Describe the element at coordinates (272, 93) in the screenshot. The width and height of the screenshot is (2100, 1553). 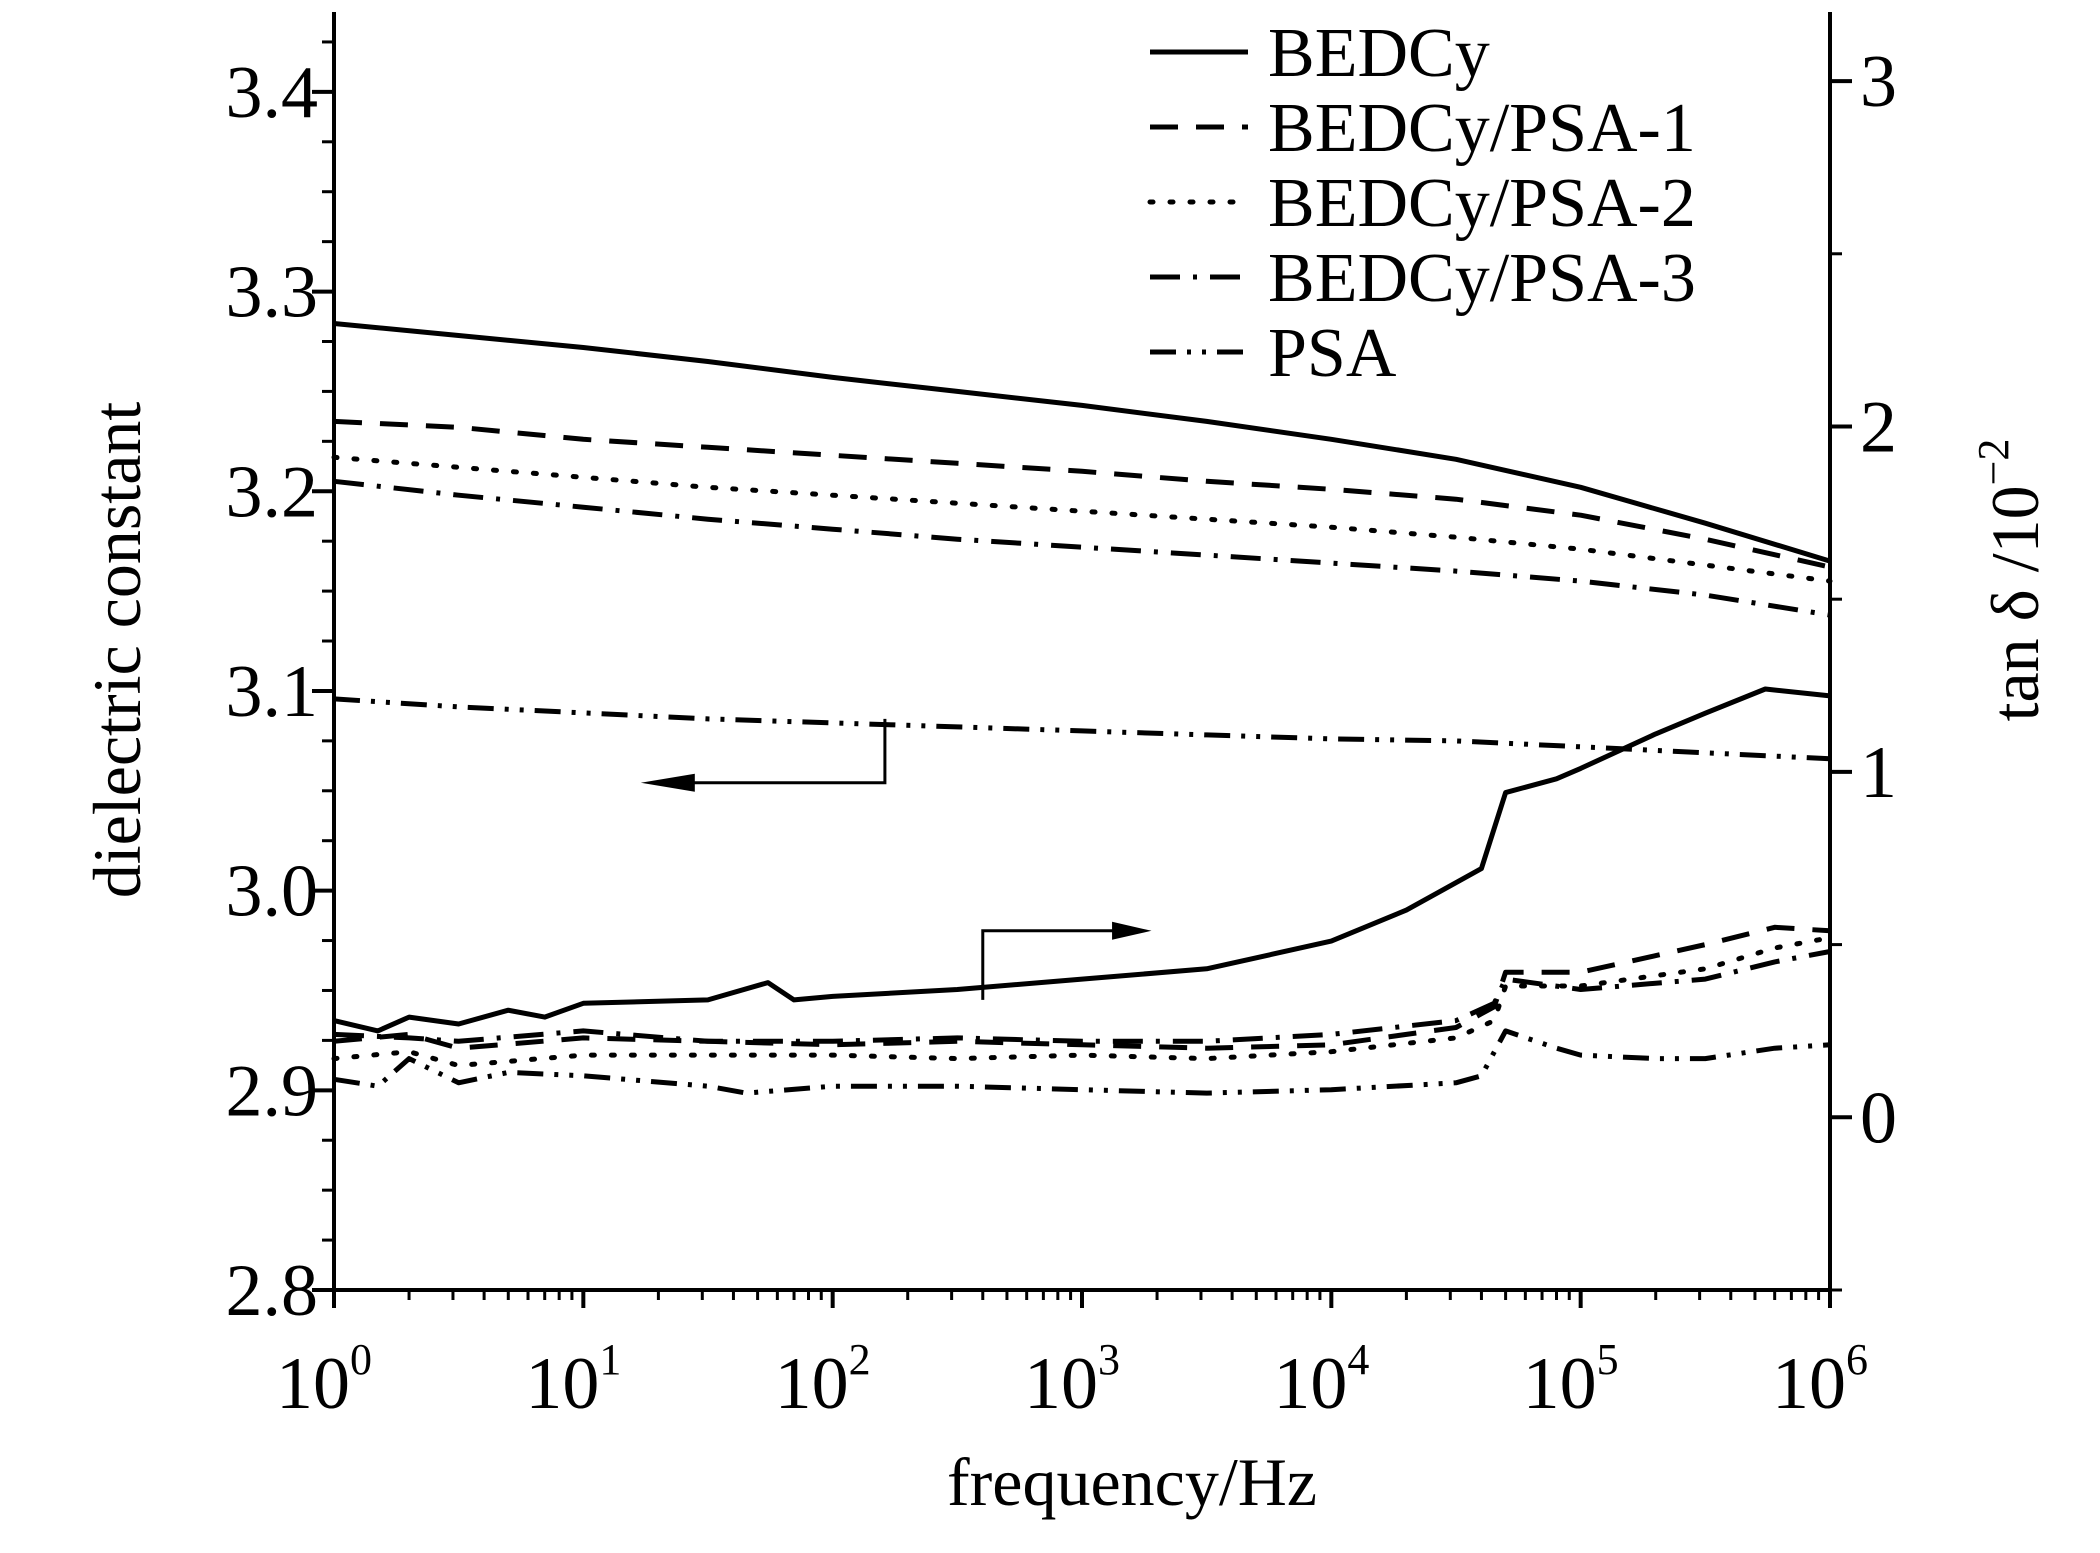
I see `y-left-tick-label: 3.4` at that location.